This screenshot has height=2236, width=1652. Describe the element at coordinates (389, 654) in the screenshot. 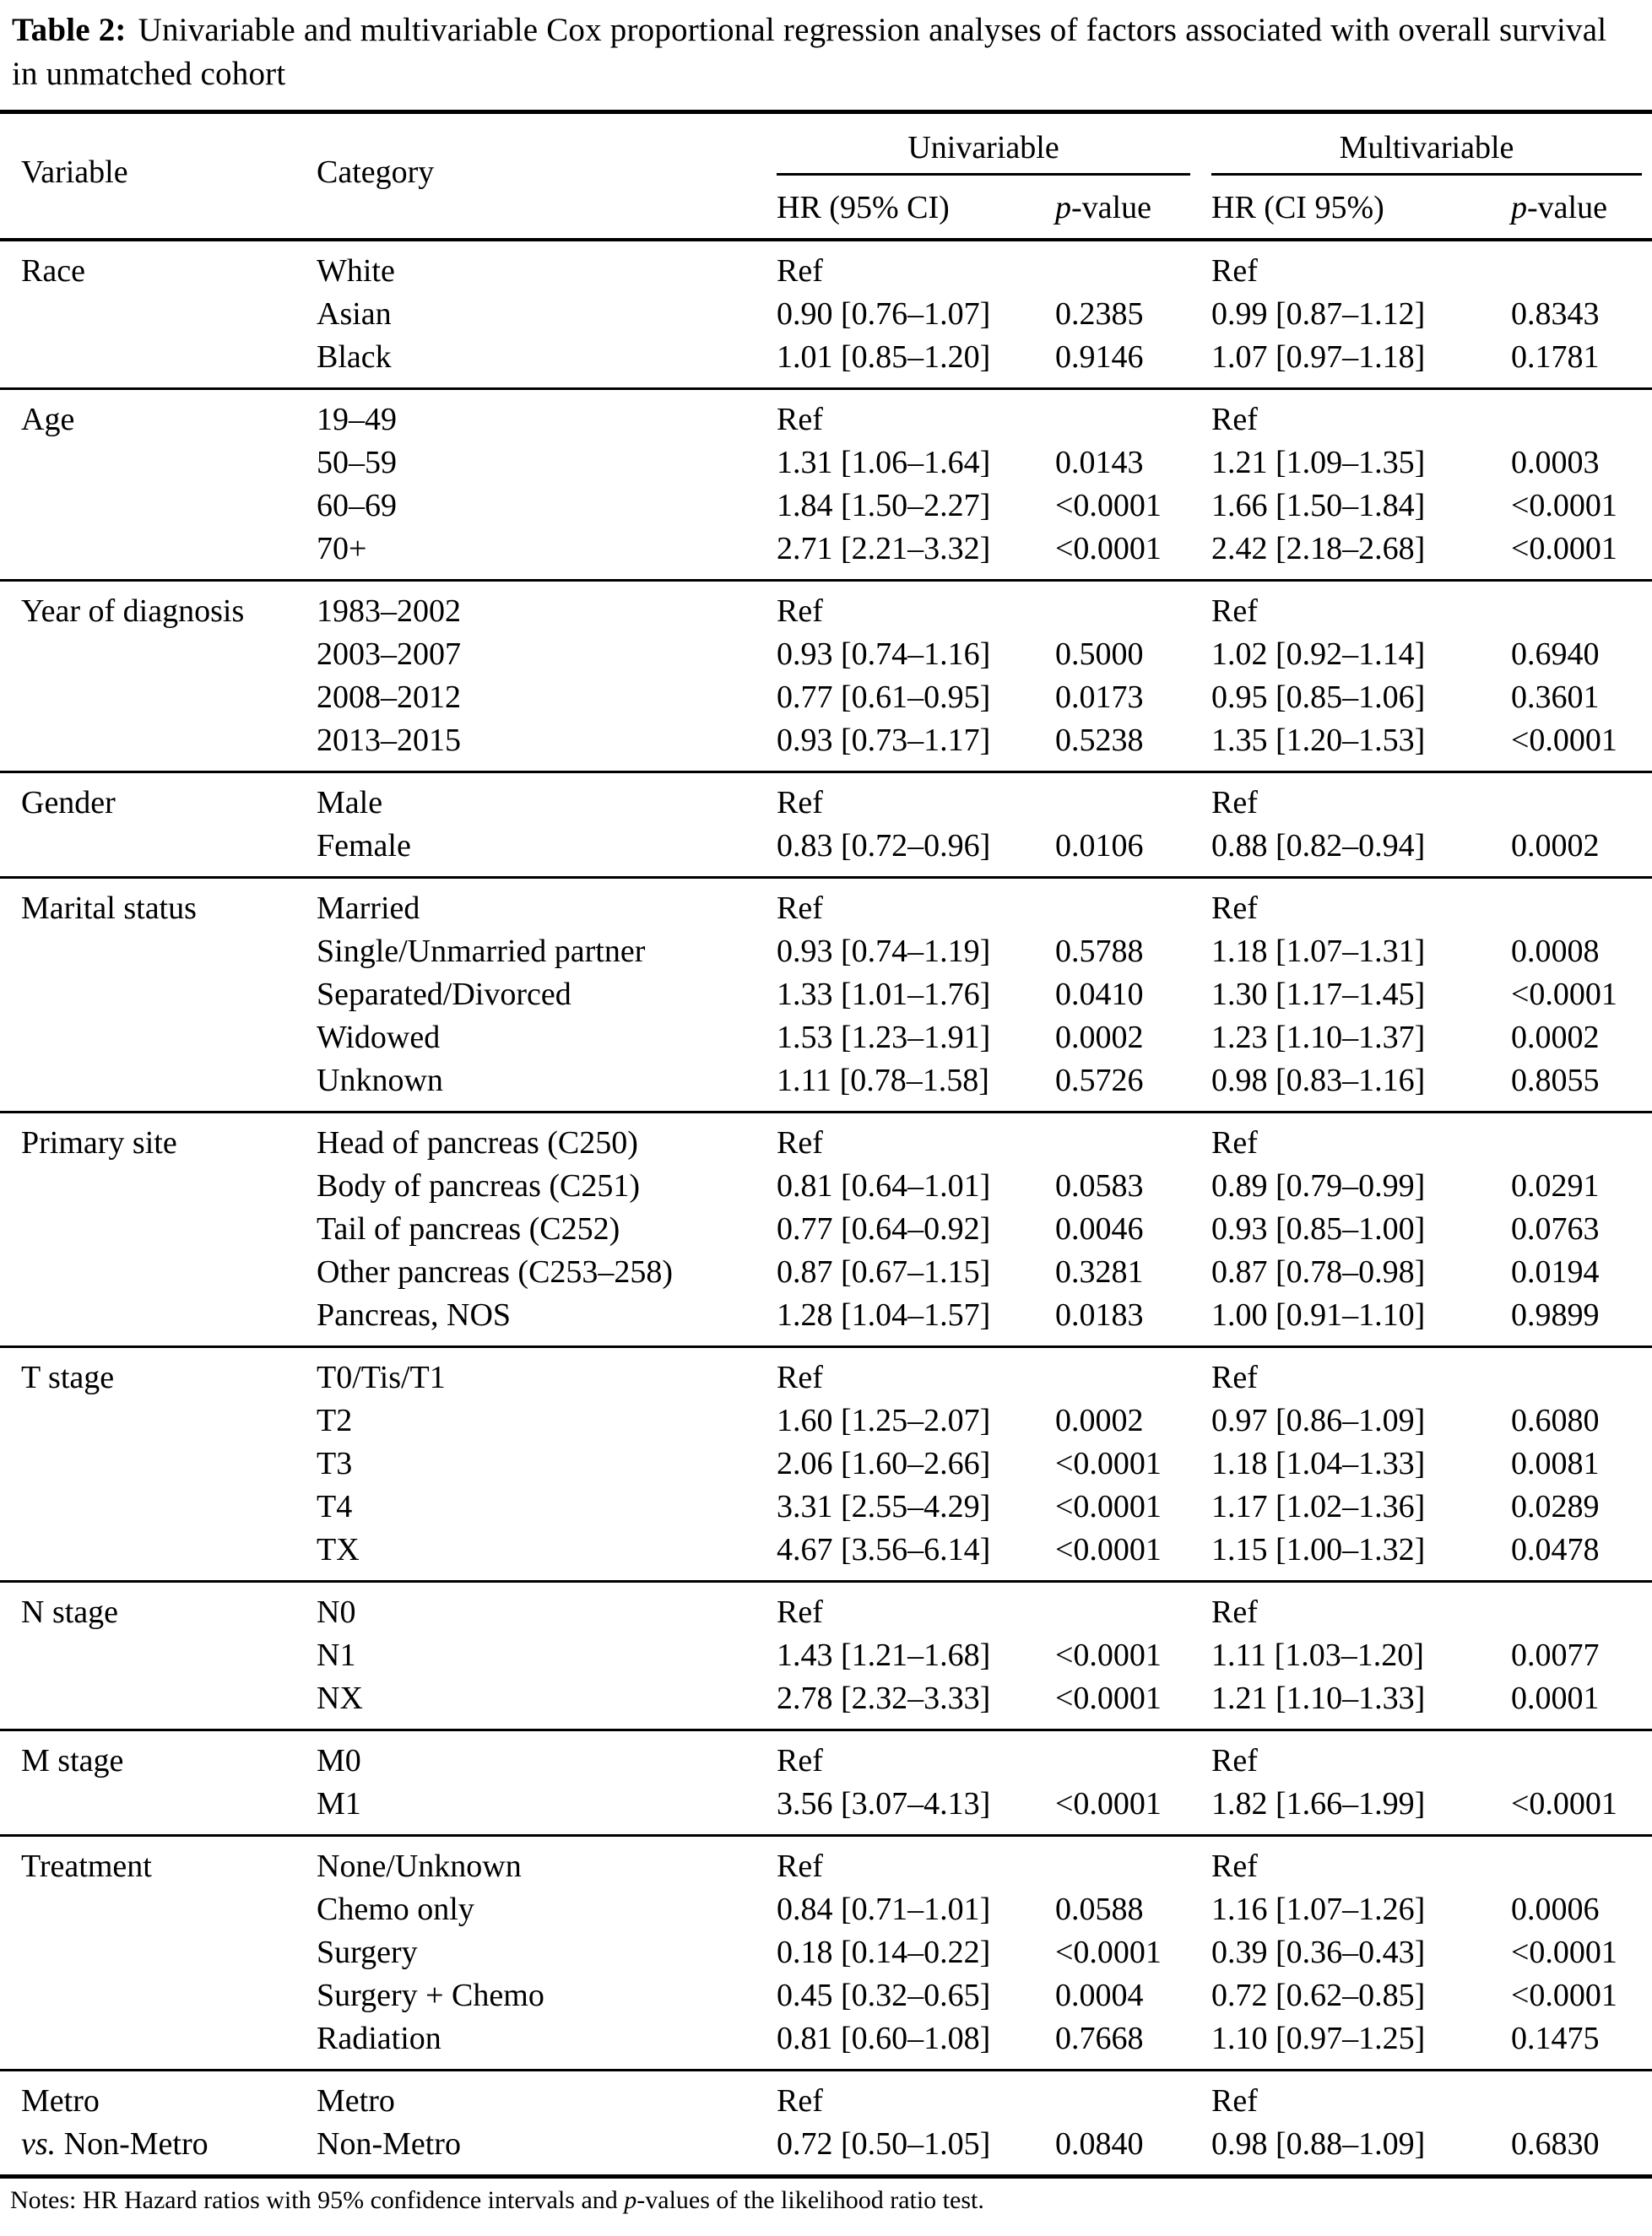

I see `category-cell: 2003–2007` at that location.